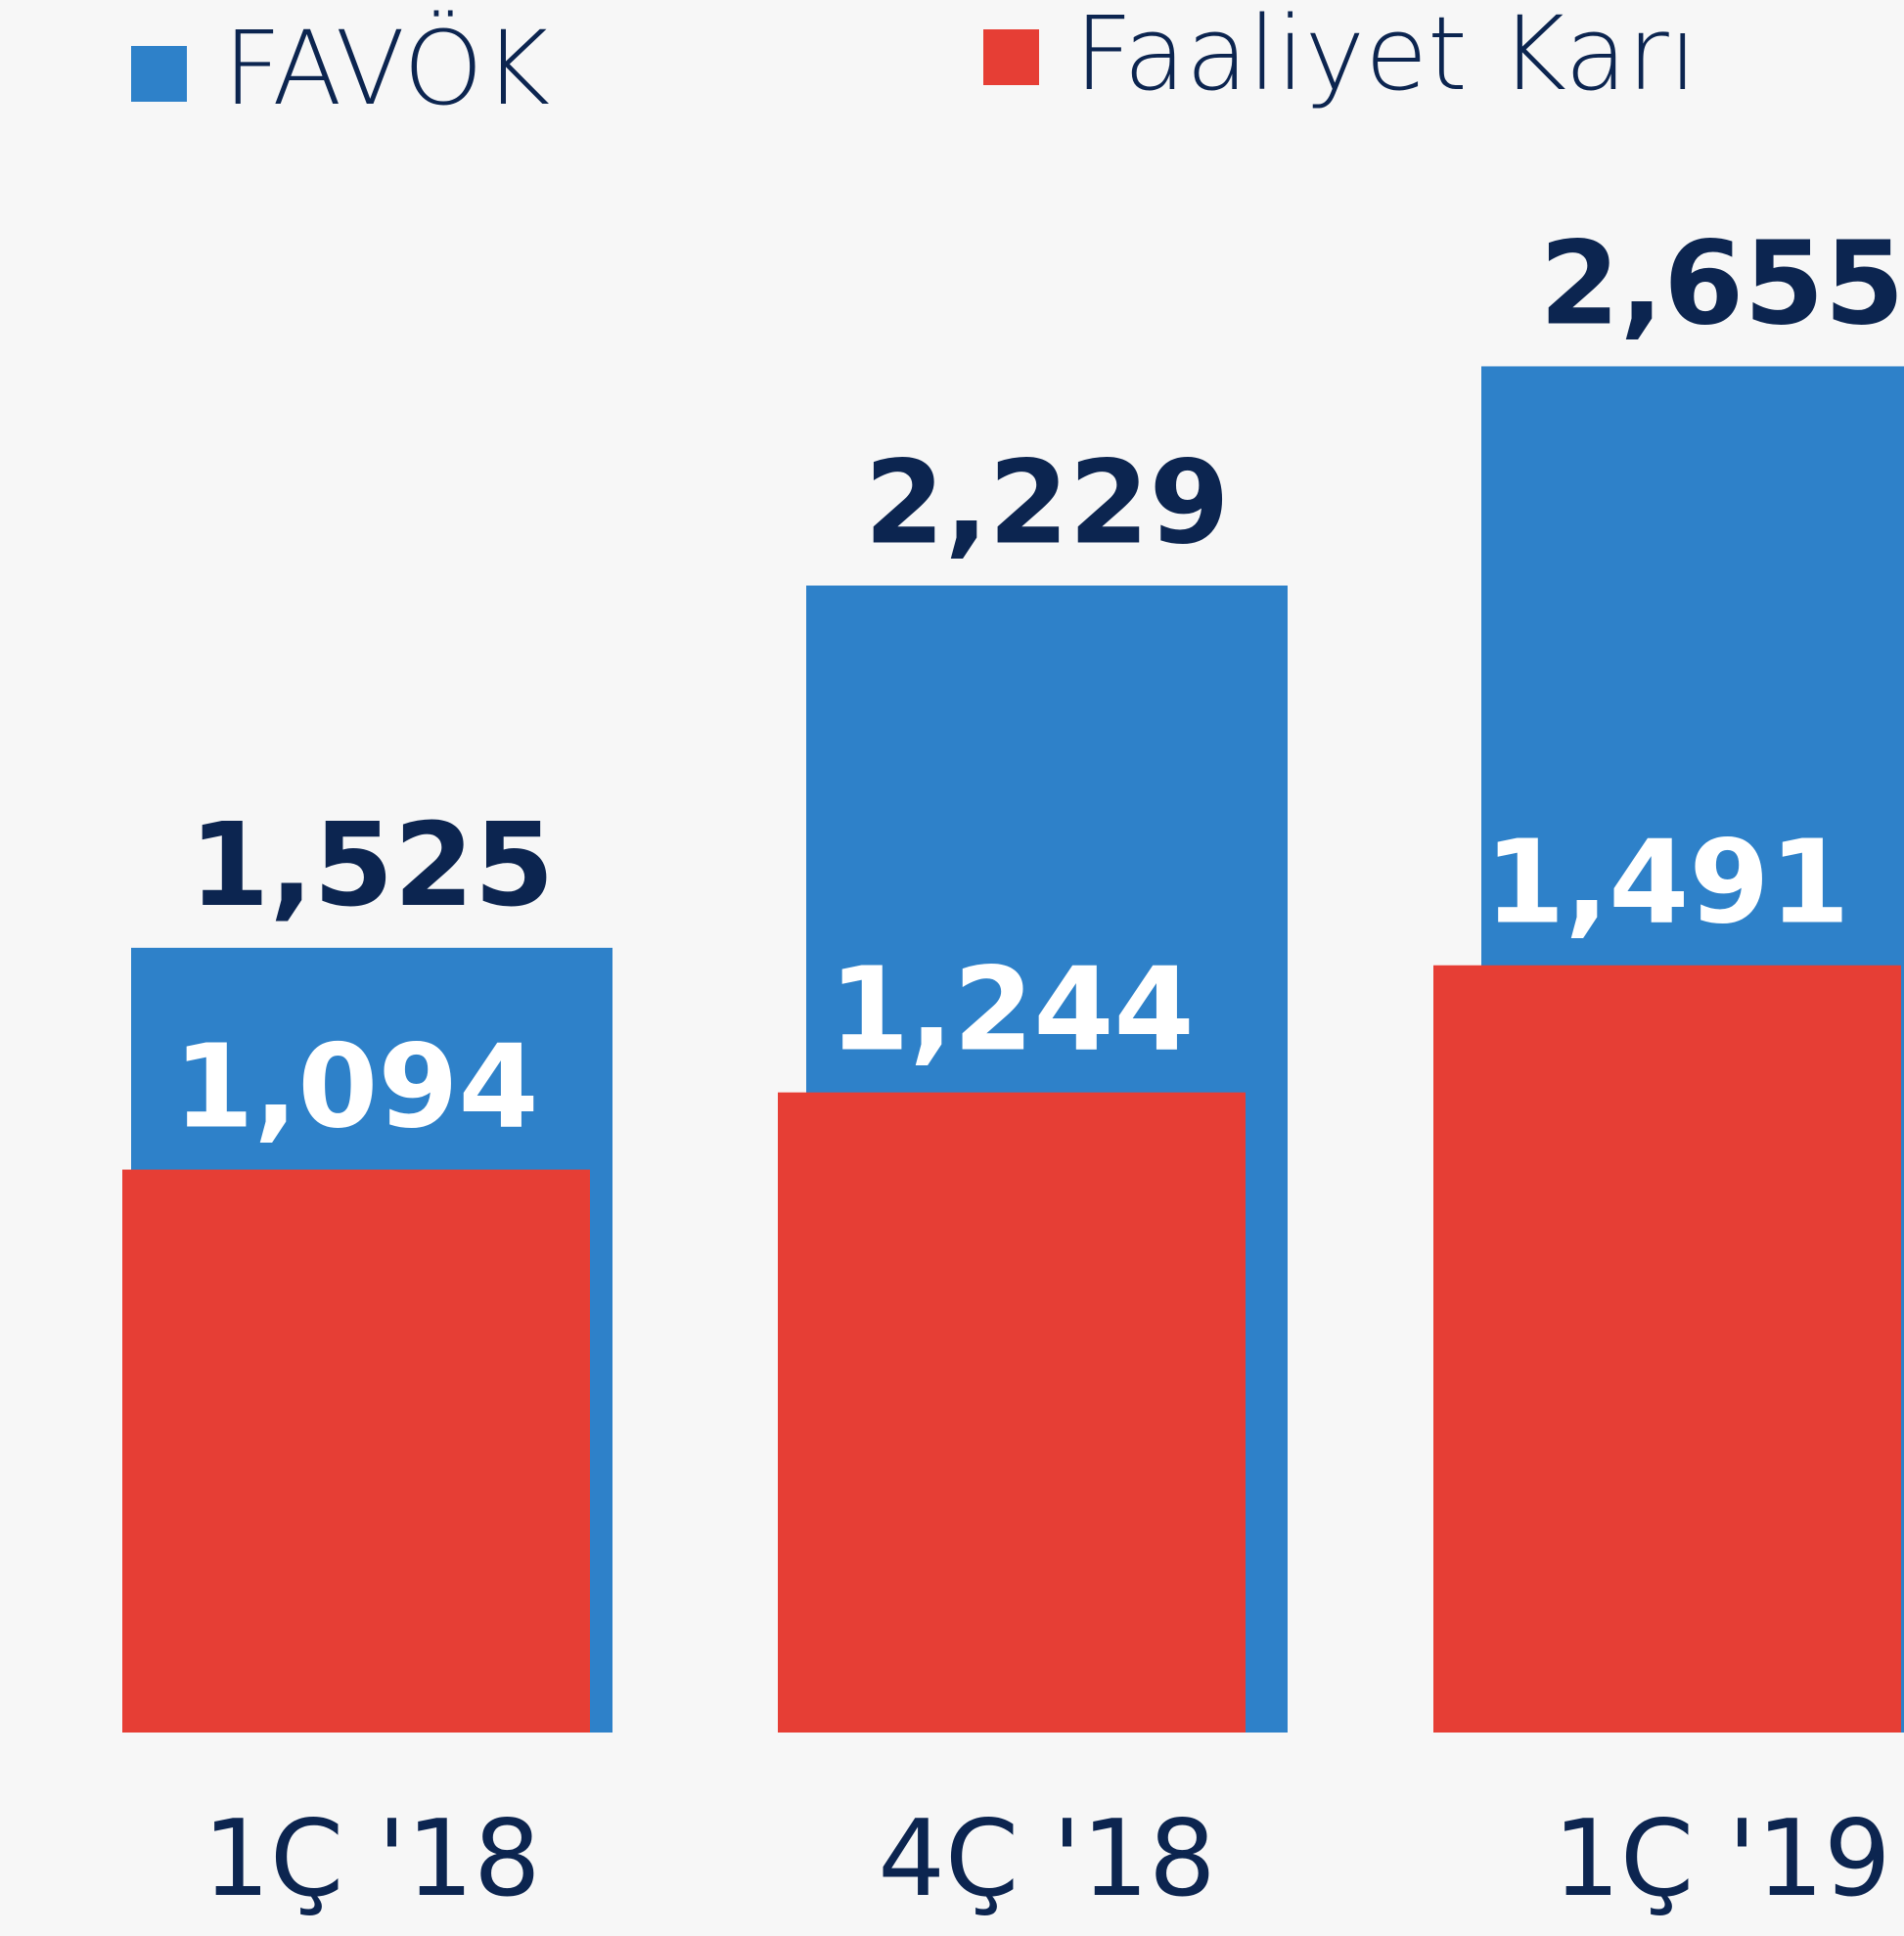 The image size is (1904, 1936). What do you see at coordinates (386, 69) in the screenshot?
I see `legend-label: FAVÖK` at bounding box center [386, 69].